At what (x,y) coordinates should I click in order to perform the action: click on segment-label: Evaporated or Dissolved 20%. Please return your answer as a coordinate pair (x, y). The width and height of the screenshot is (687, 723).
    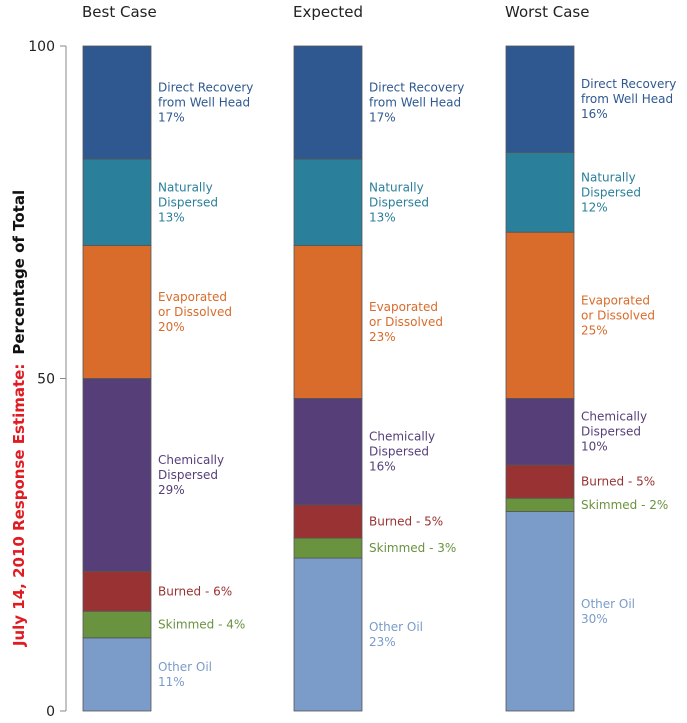
    Looking at the image, I should click on (195, 312).